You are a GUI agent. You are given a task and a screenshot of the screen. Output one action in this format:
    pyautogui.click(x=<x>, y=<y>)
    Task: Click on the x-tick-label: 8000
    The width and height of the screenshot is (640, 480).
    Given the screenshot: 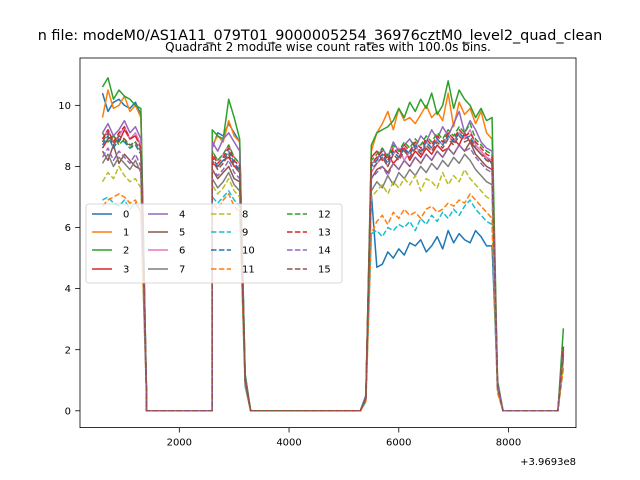 What is the action you would take?
    pyautogui.click(x=508, y=443)
    